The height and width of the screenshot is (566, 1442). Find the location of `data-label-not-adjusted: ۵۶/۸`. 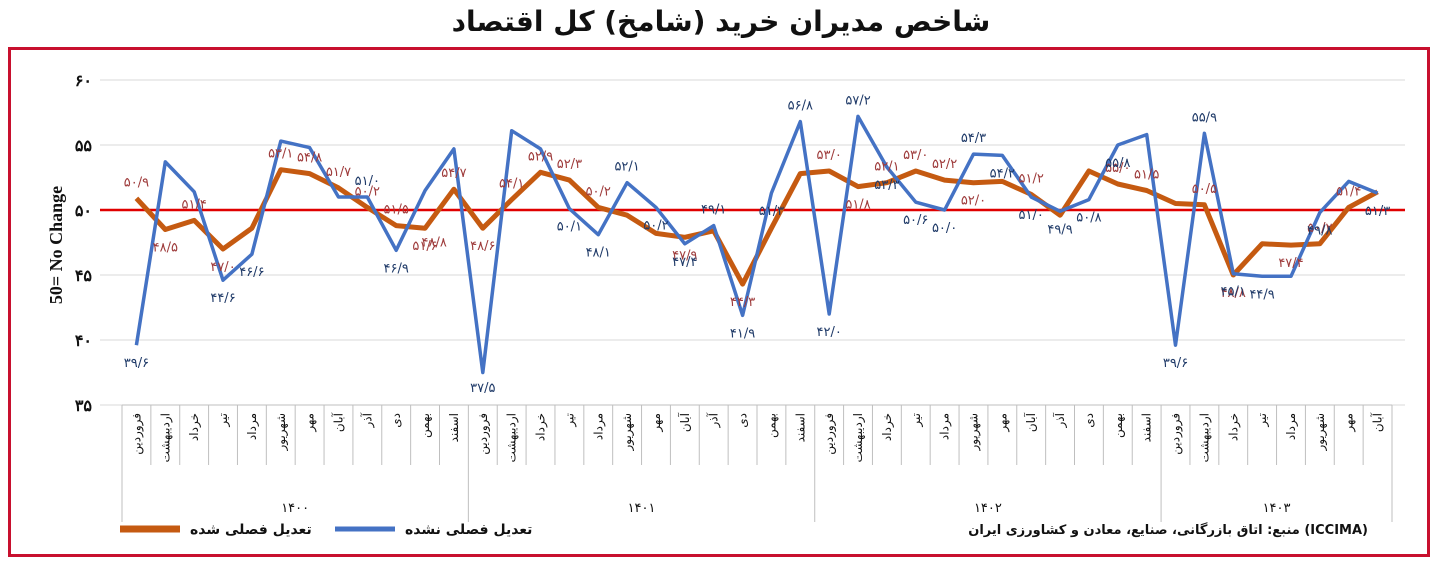

data-label-not-adjusted: ۵۶/۸ is located at coordinates (800, 106).